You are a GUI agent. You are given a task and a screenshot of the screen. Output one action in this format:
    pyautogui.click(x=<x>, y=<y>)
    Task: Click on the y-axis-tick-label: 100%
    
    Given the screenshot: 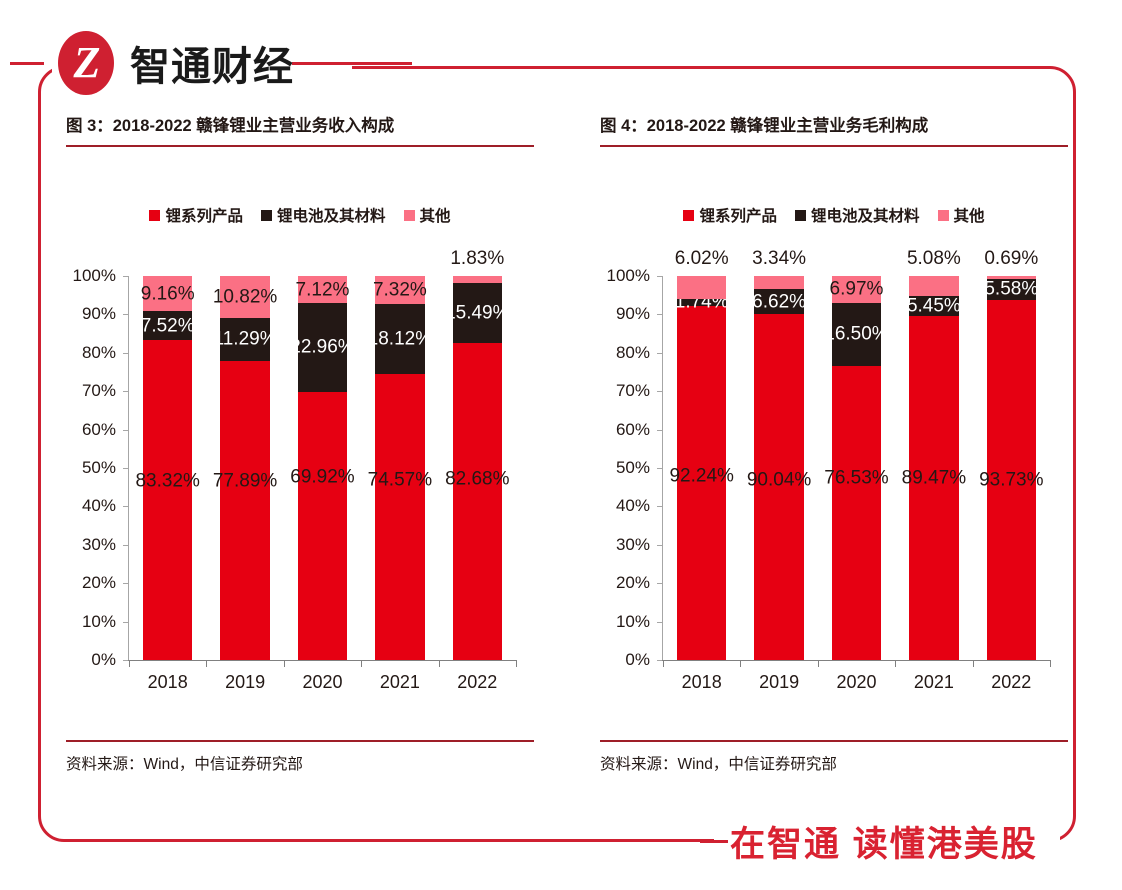 What is the action you would take?
    pyautogui.click(x=94, y=275)
    